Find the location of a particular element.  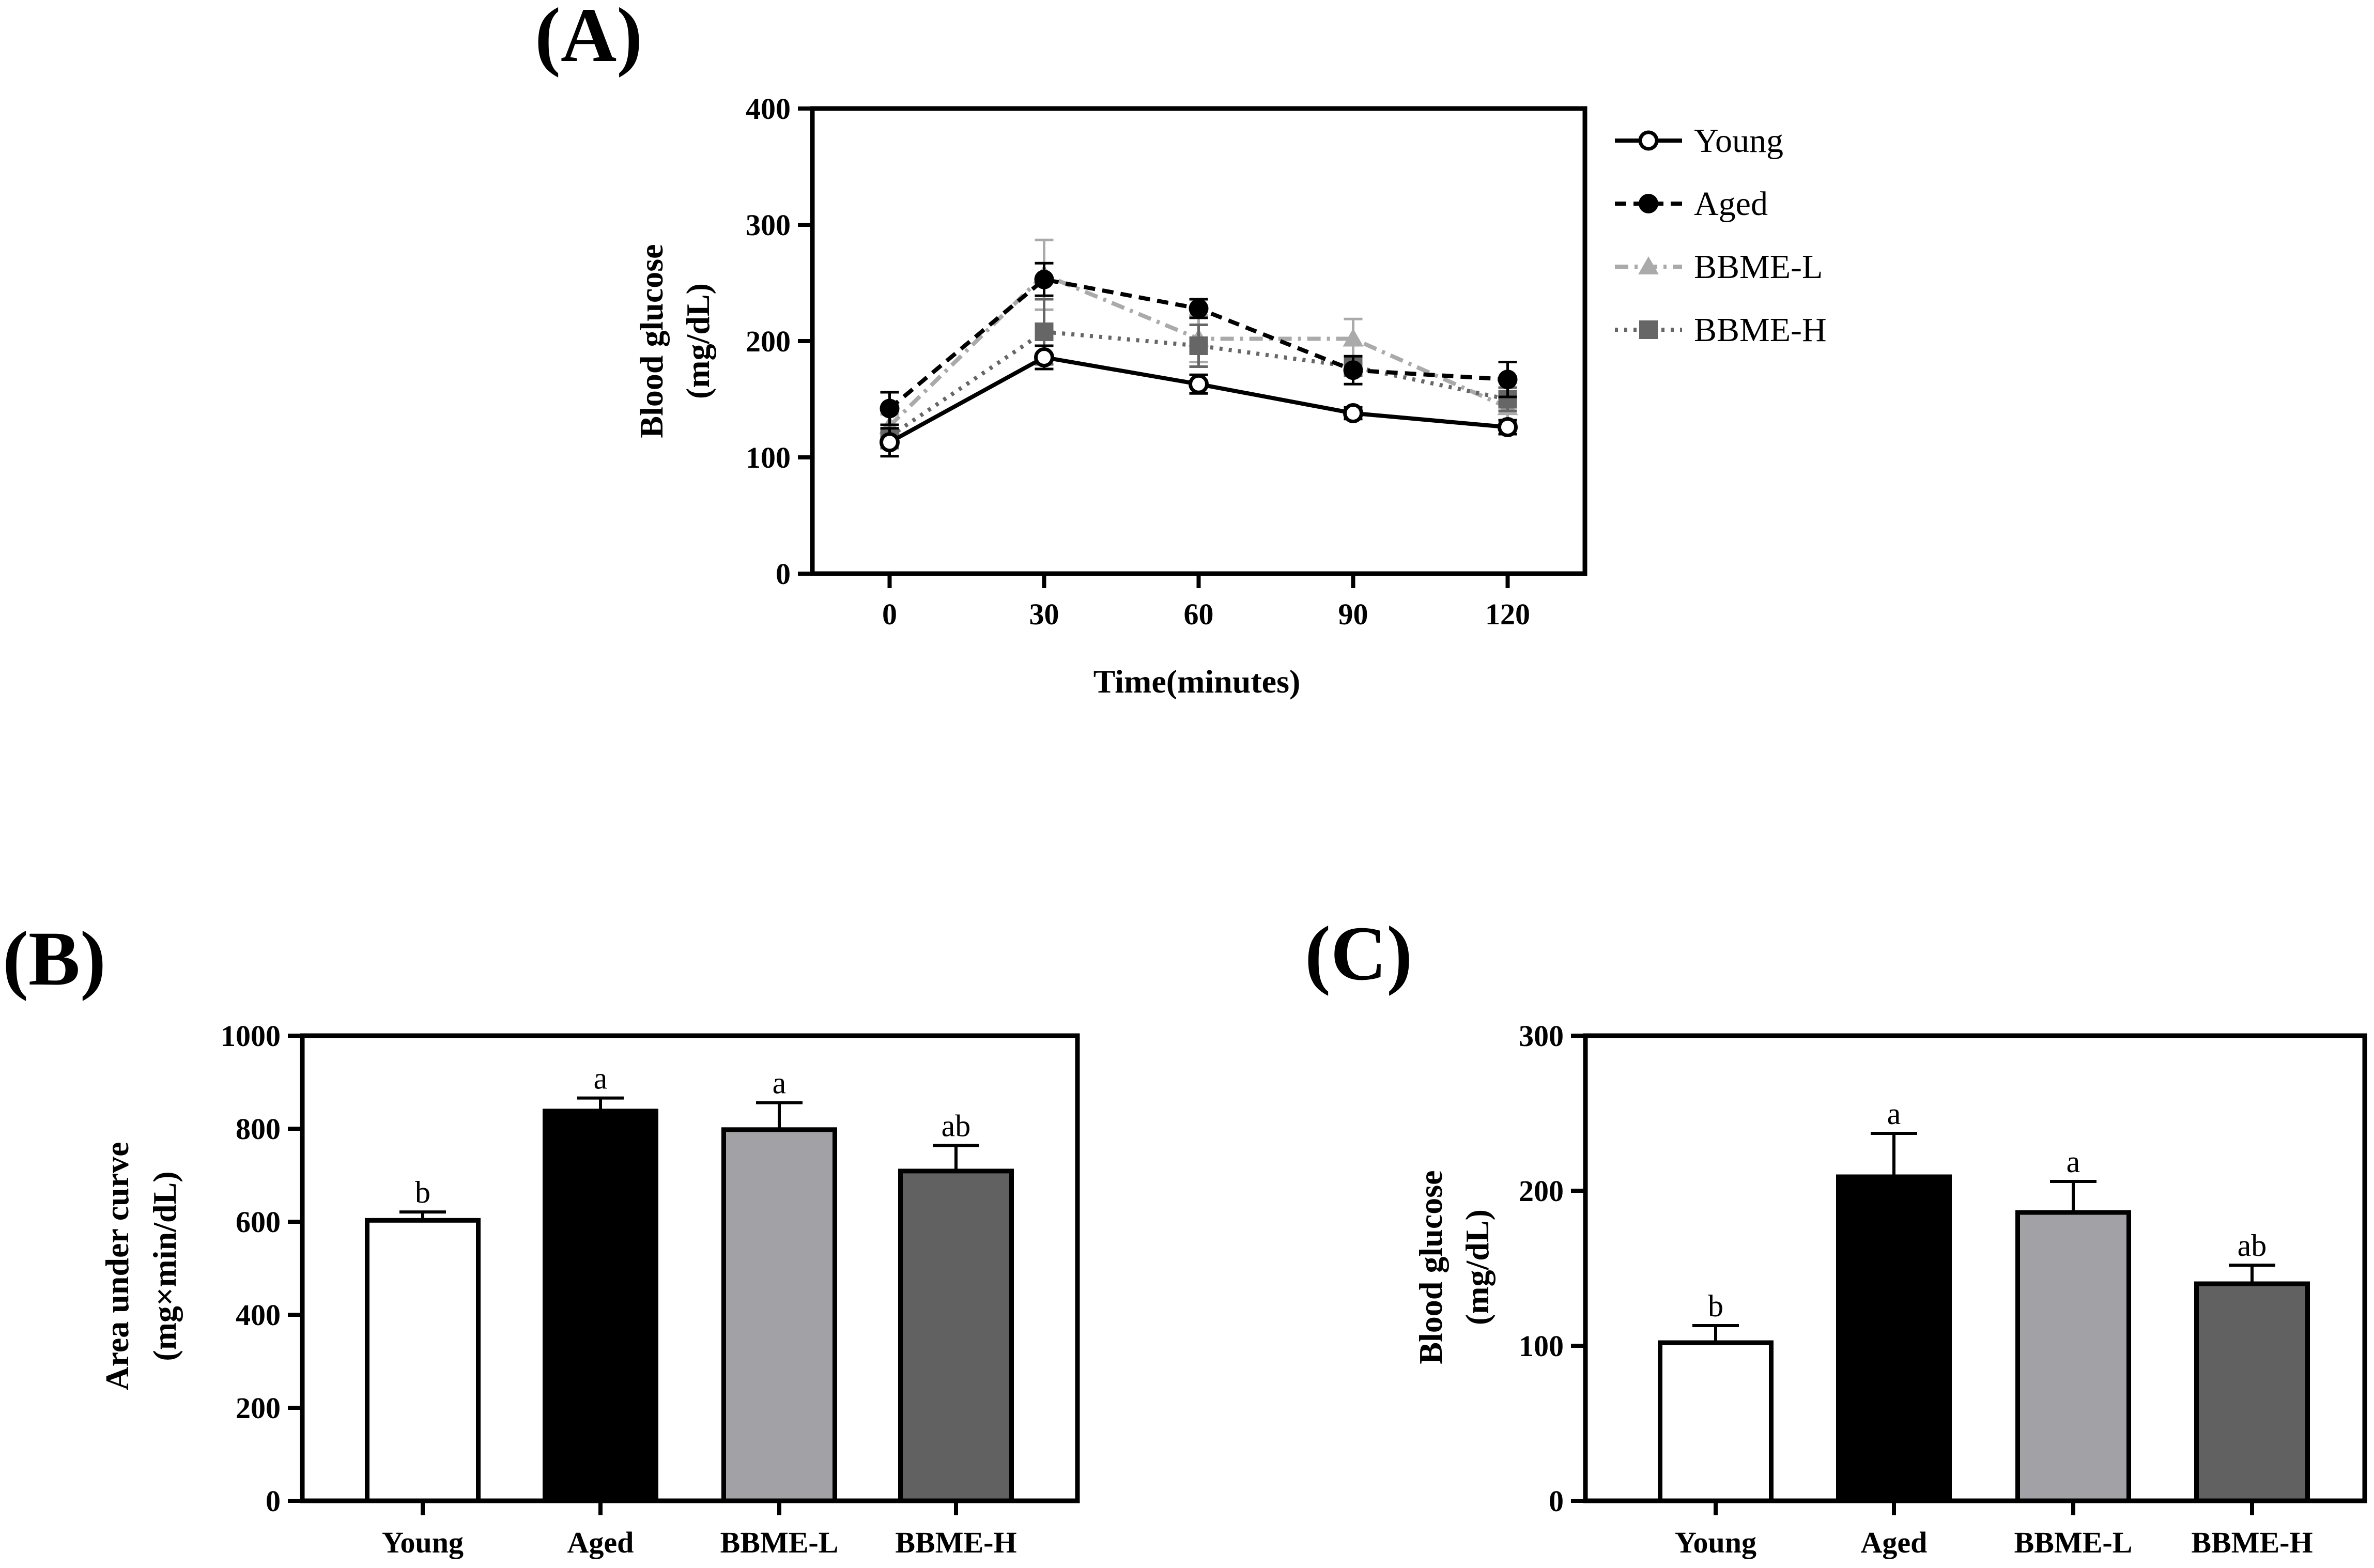

panel-a-series-aged is located at coordinates (1199, 344).